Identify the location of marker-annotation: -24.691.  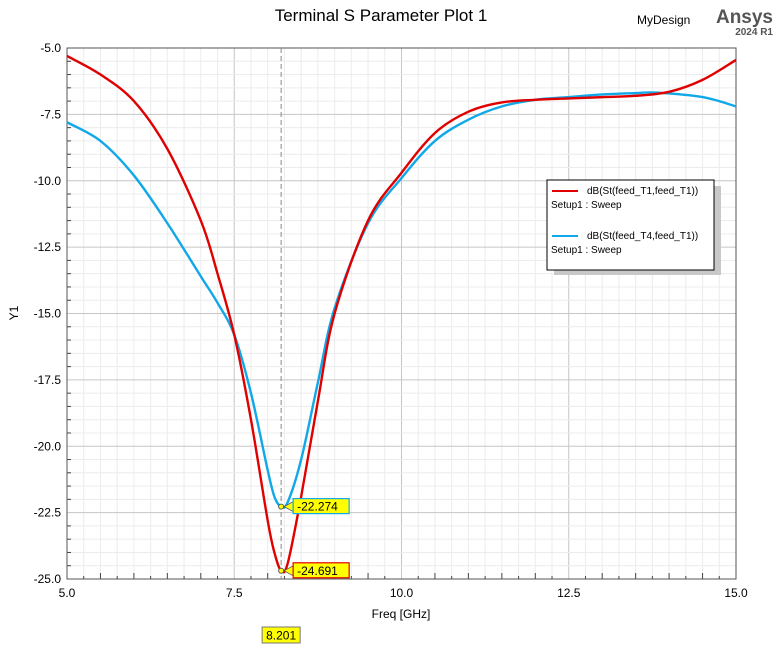
(314, 570).